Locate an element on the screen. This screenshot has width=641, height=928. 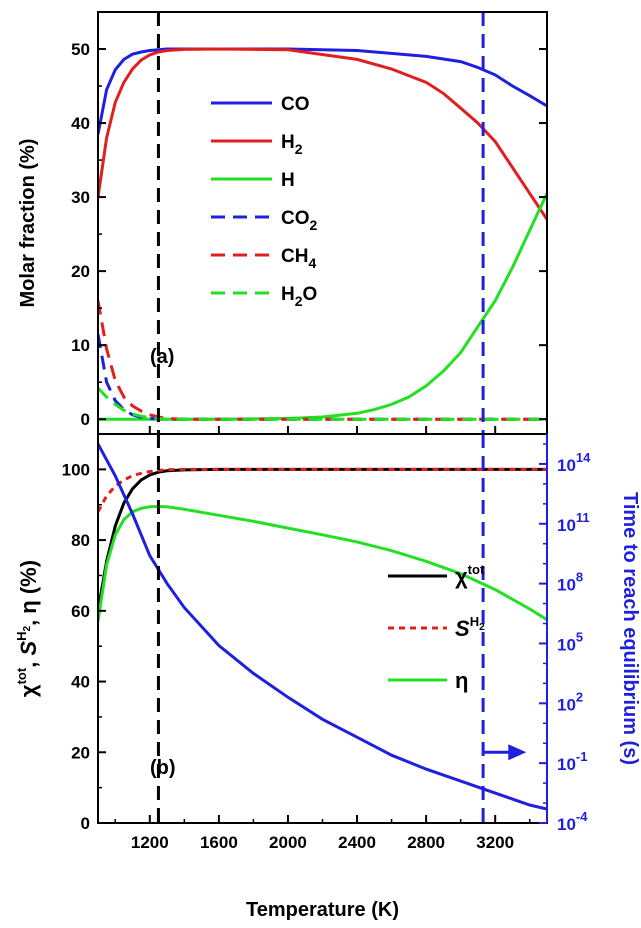
legend-label-chi-tot: χtot is located at coordinates (470, 575).